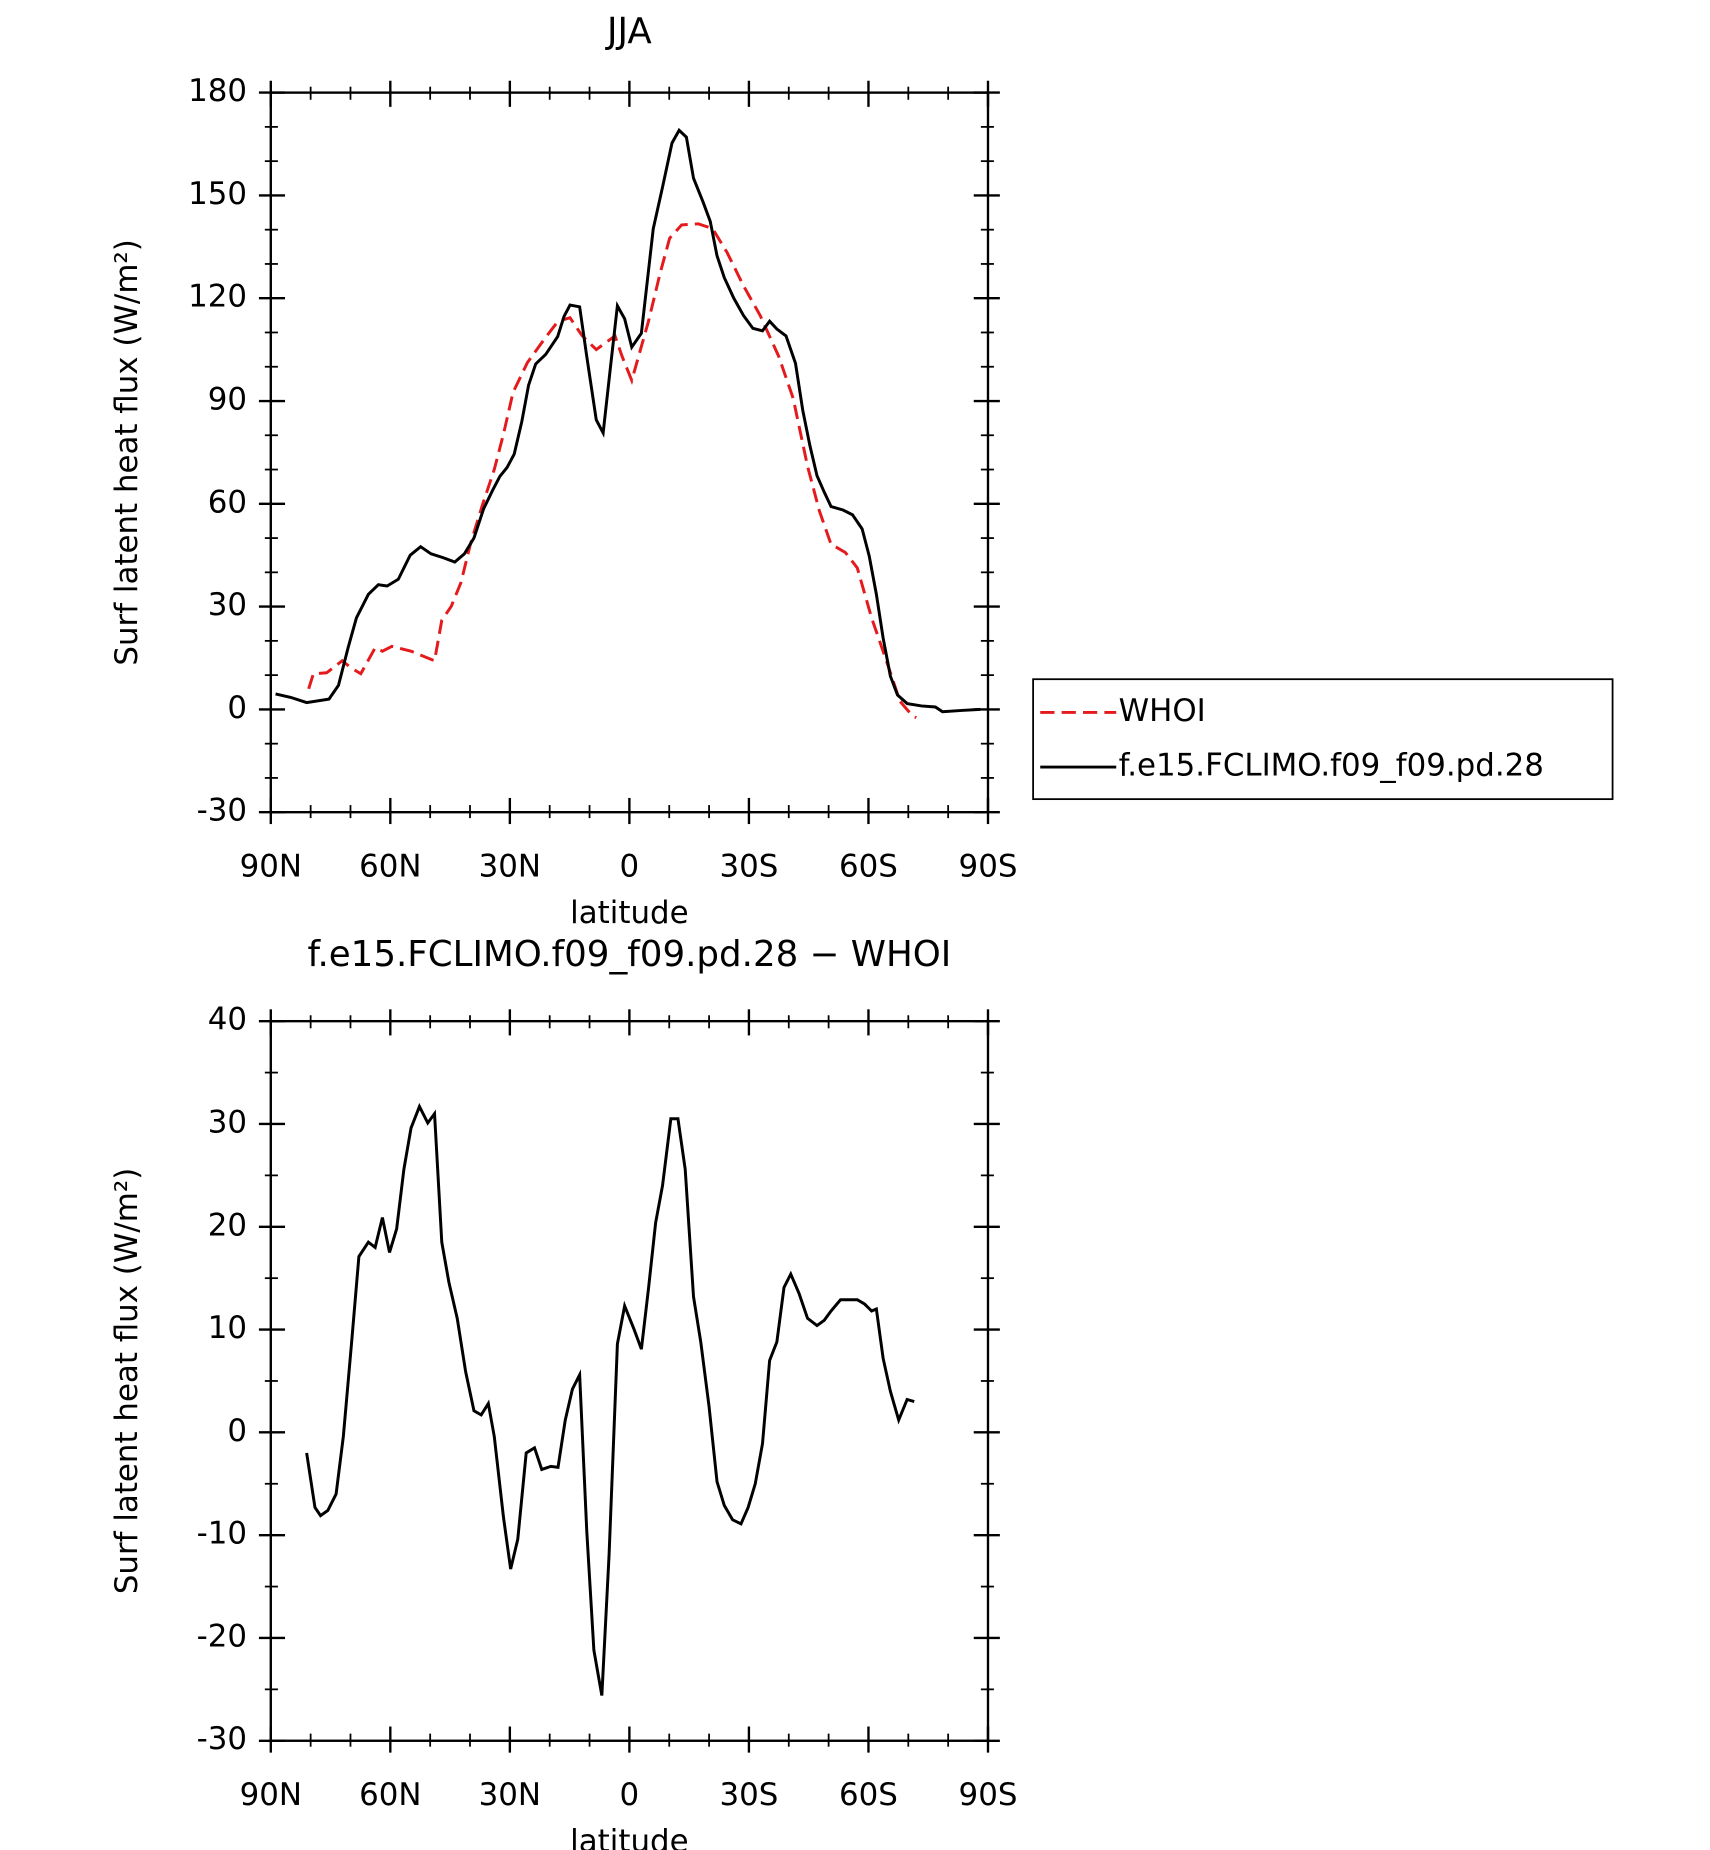 Image resolution: width=1710 pixels, height=1850 pixels. Describe the element at coordinates (222, 1534) in the screenshot. I see `y-tick-label: -10` at that location.